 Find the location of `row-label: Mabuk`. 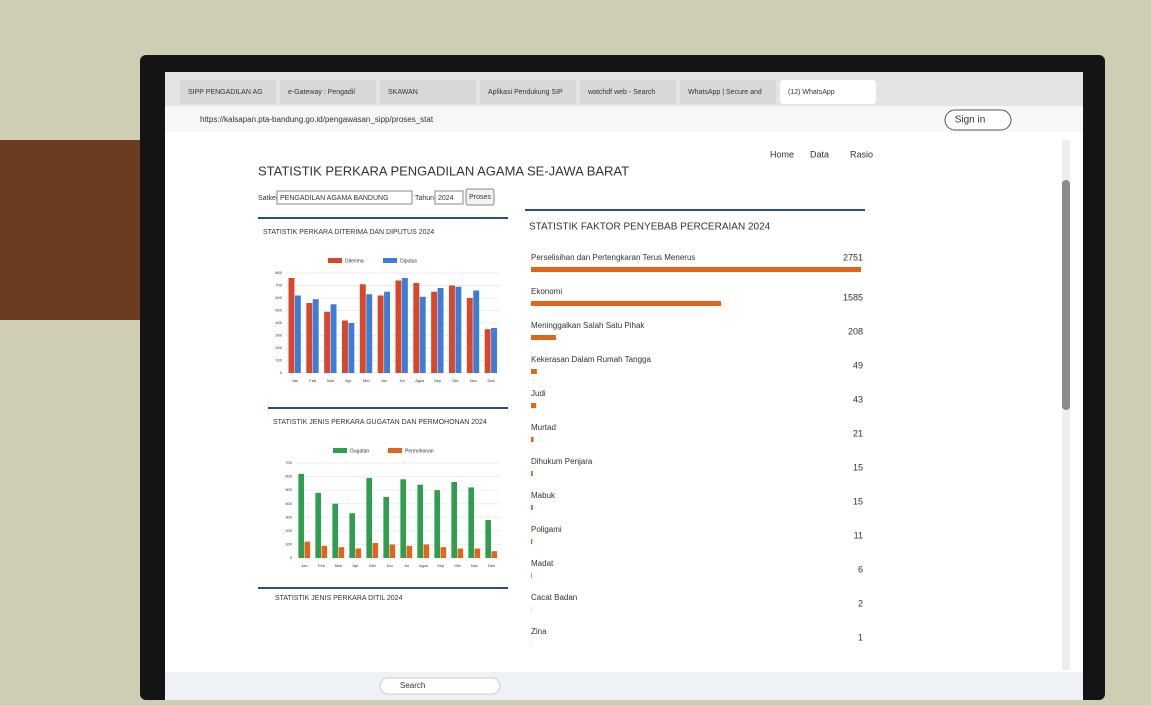

row-label: Mabuk is located at coordinates (543, 495).